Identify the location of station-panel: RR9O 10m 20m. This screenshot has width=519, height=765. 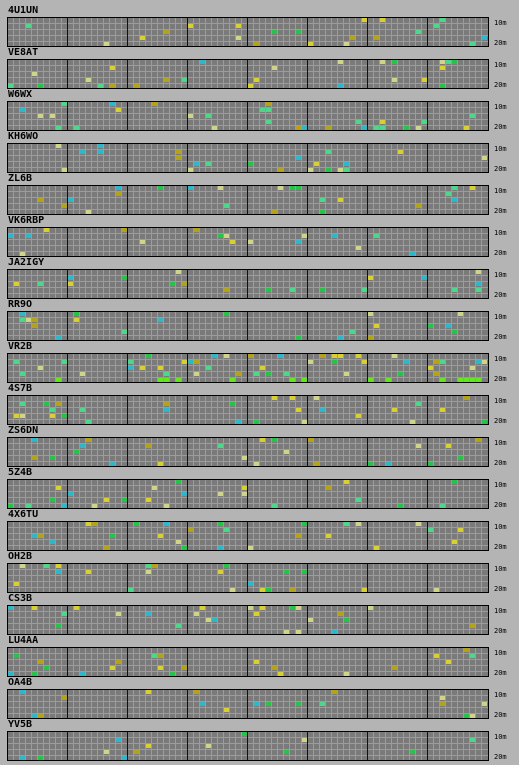
(259, 320).